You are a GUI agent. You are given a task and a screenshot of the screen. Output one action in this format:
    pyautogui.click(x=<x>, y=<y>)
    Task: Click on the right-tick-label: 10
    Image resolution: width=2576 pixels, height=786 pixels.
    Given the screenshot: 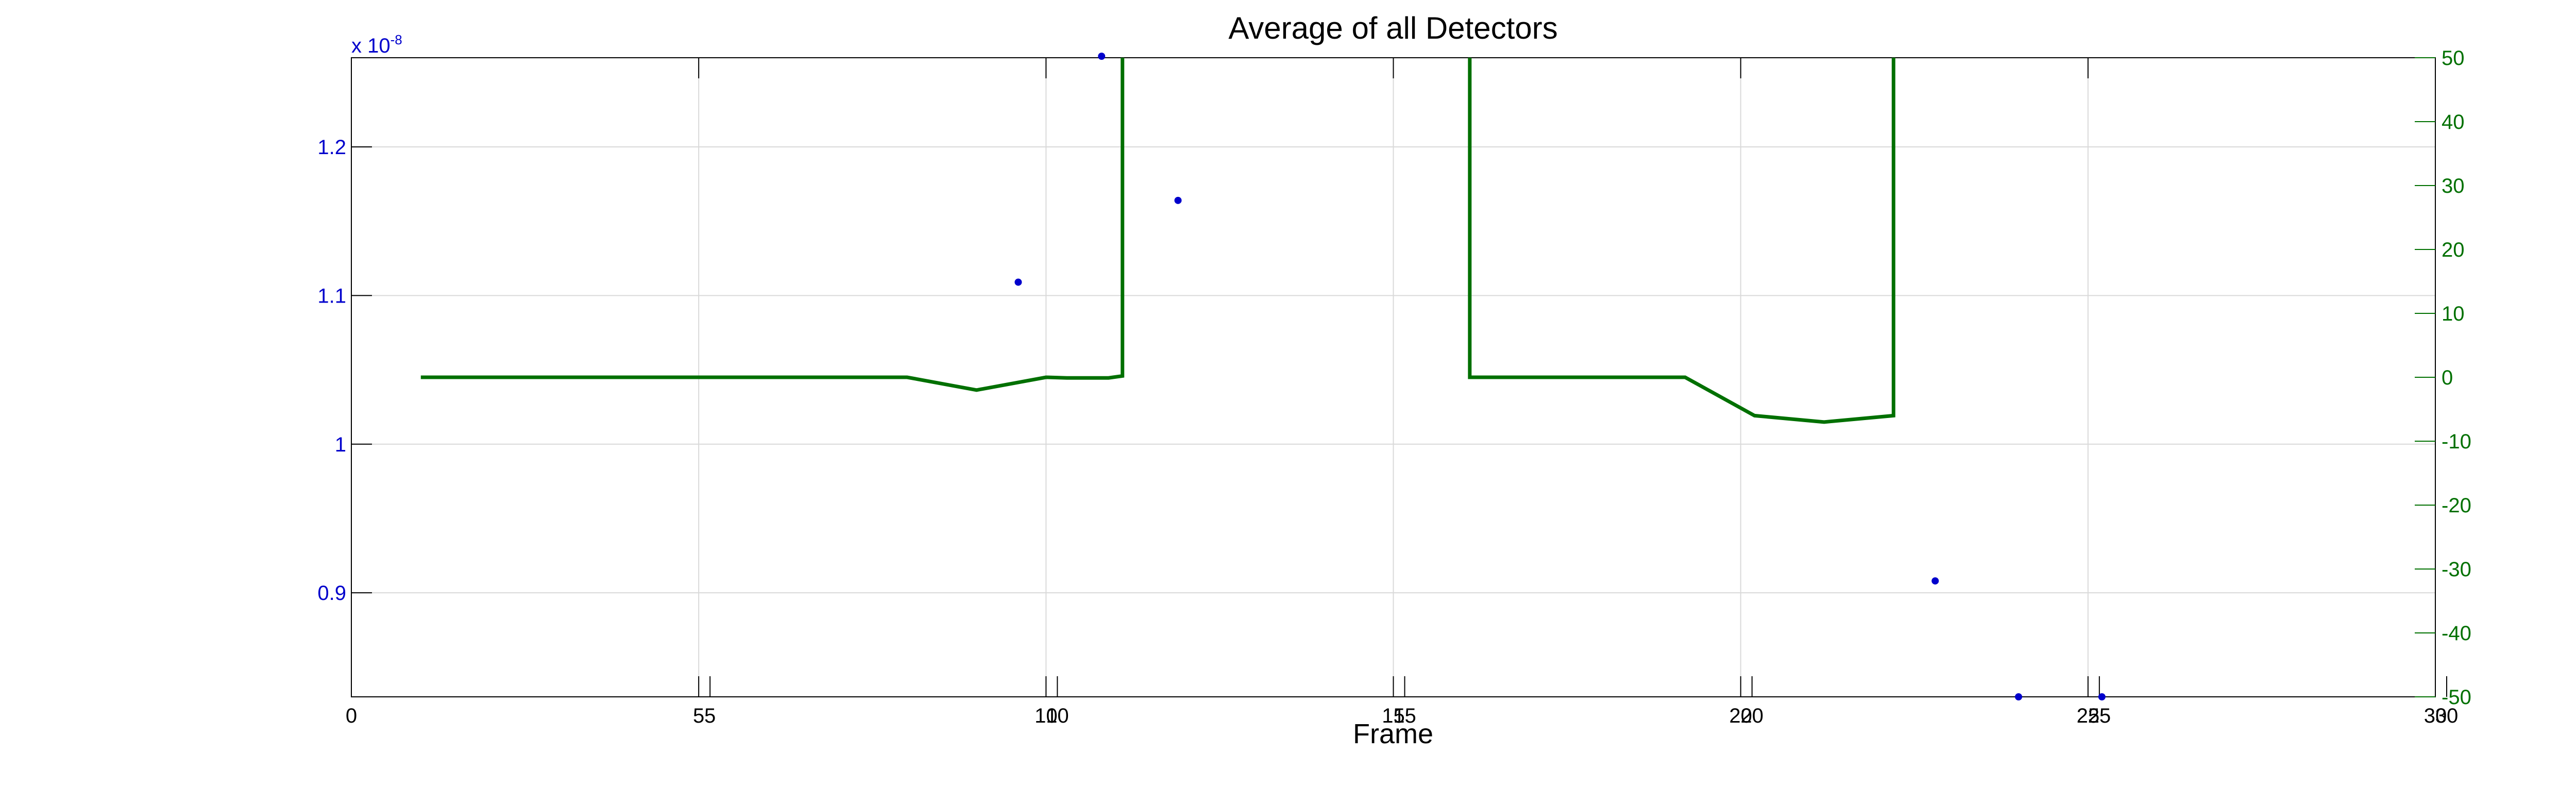 What is the action you would take?
    pyautogui.click(x=2453, y=314)
    